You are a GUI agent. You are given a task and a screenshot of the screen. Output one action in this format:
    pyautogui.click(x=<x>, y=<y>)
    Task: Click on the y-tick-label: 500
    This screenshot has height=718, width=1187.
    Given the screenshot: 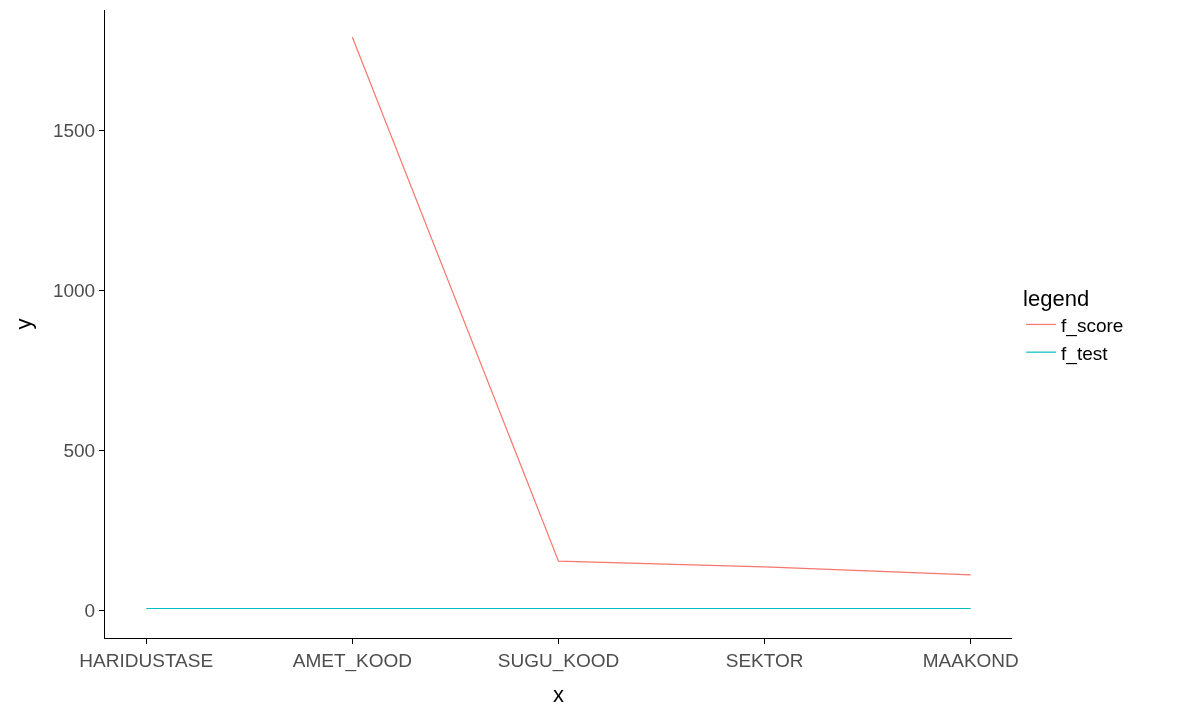 What is the action you would take?
    pyautogui.click(x=79, y=451)
    